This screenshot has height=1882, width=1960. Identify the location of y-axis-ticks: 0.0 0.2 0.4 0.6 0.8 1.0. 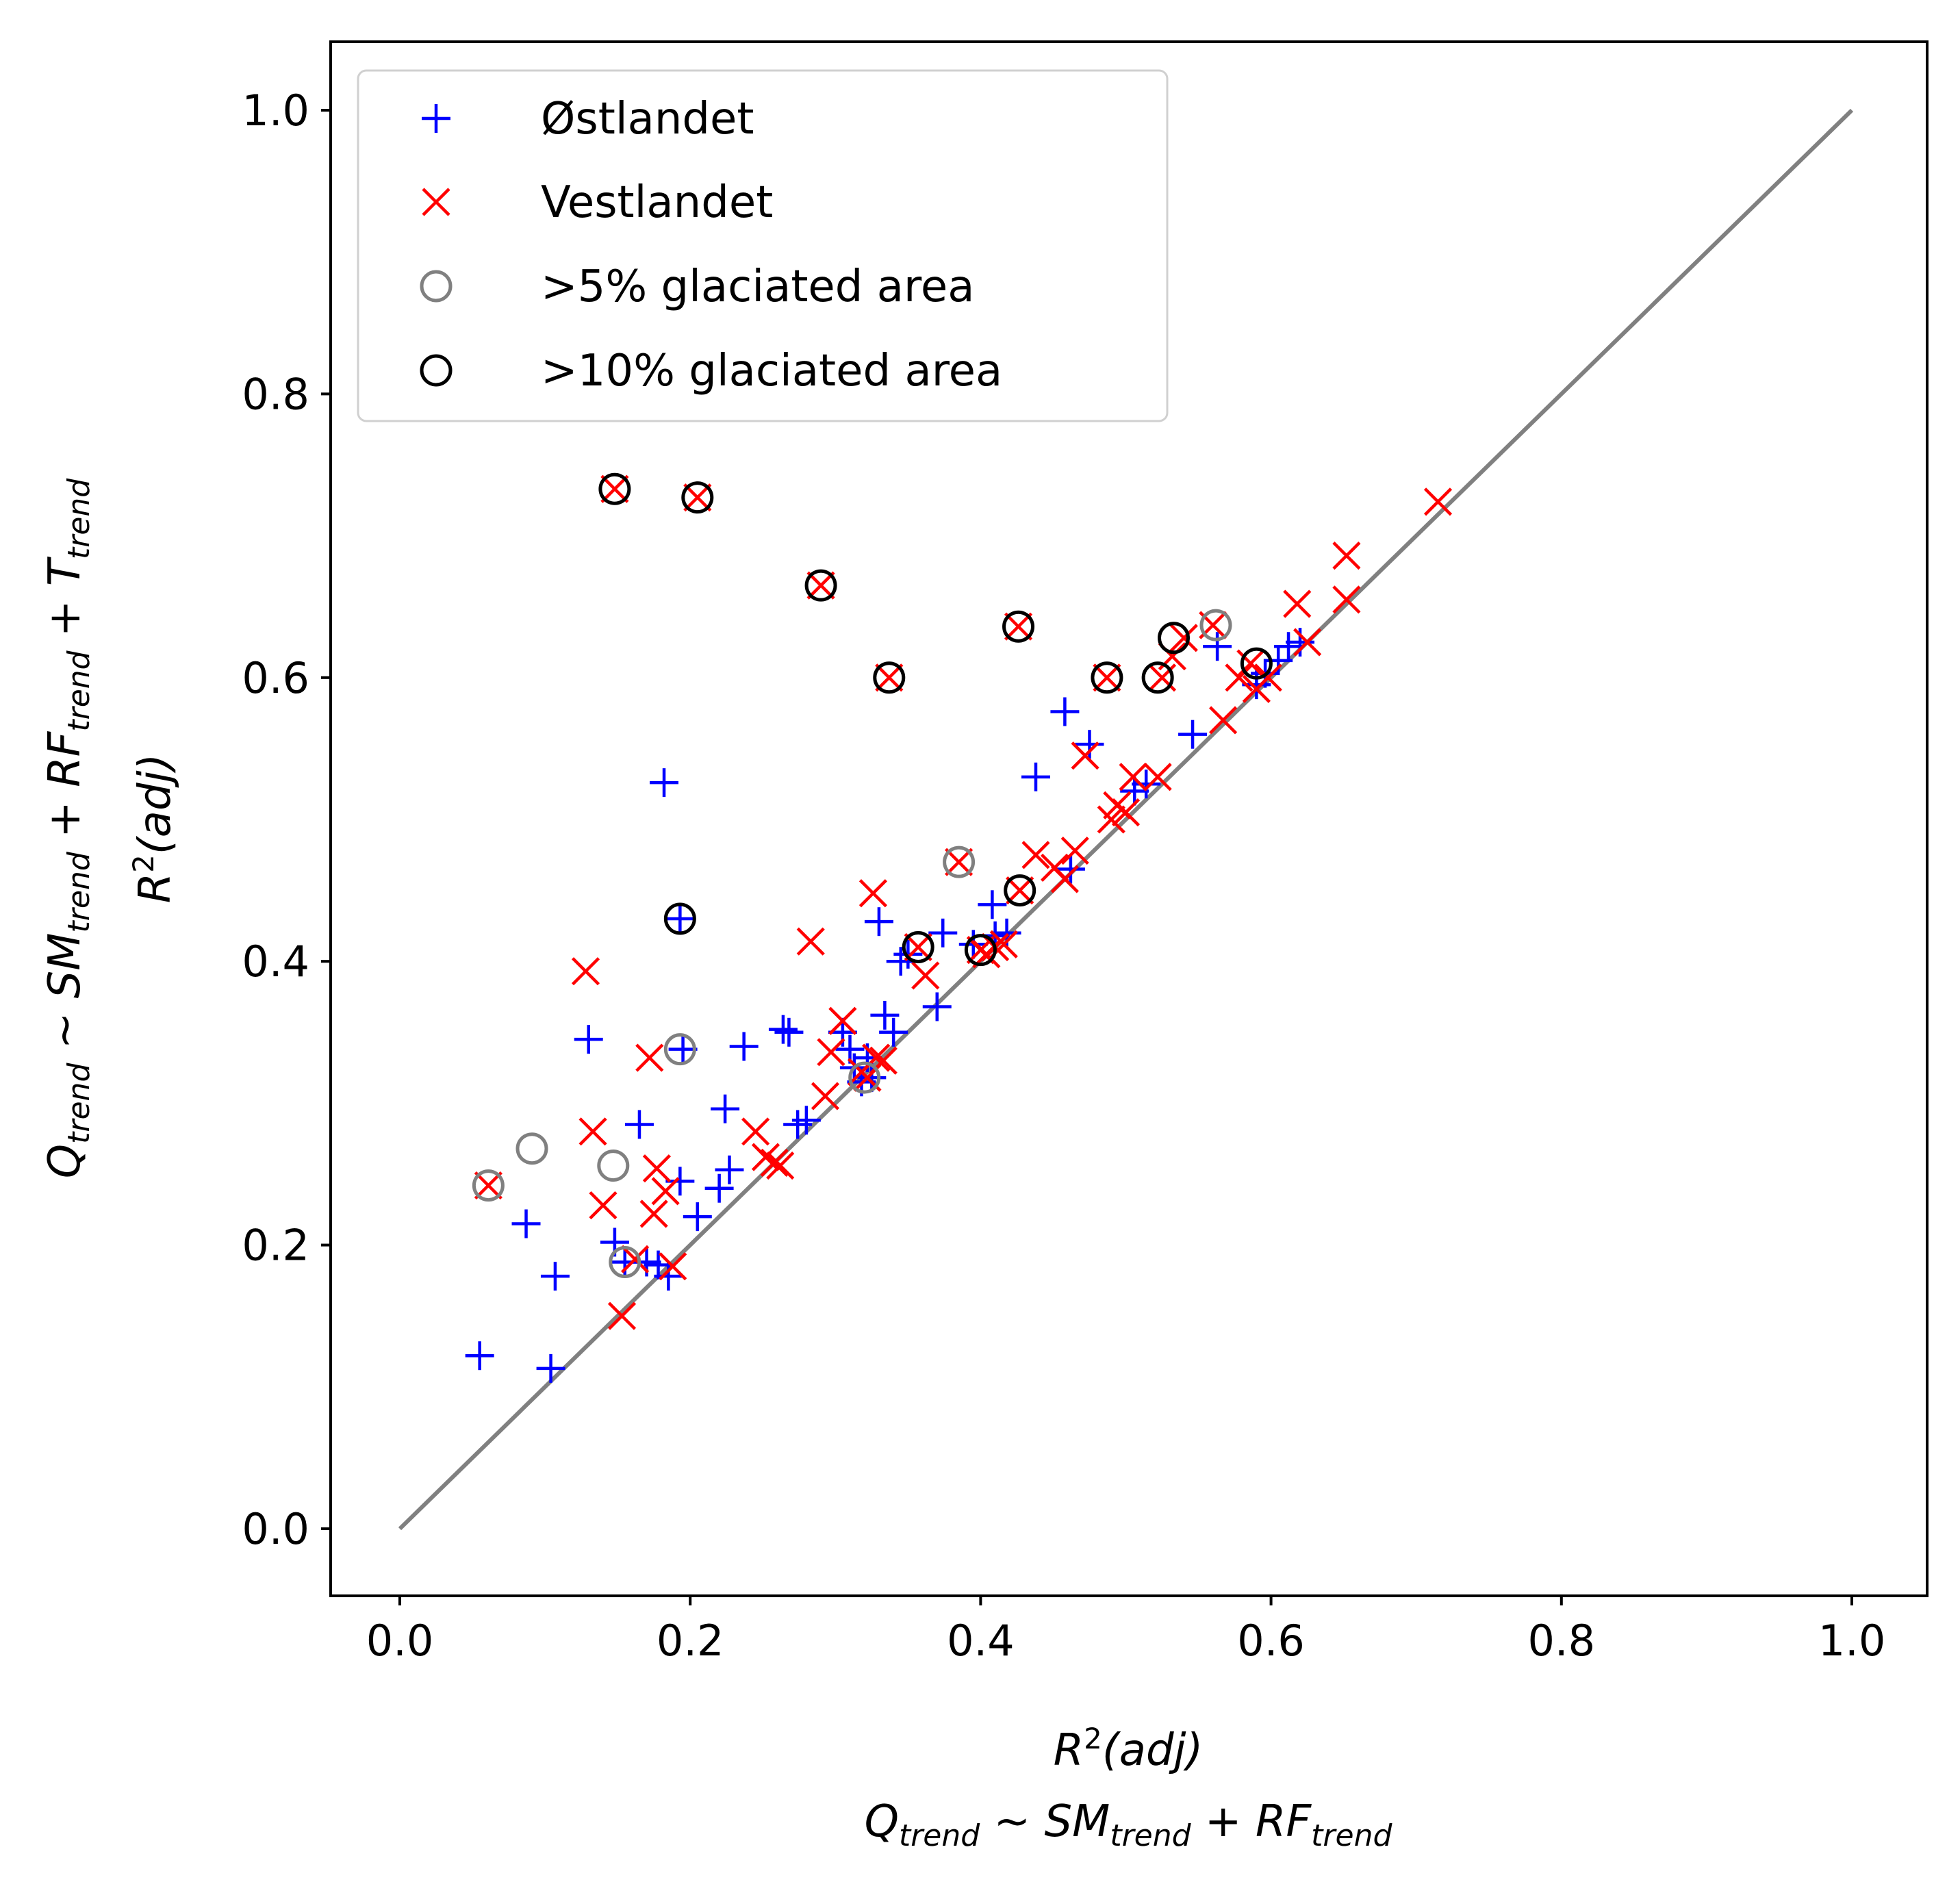
(286, 820).